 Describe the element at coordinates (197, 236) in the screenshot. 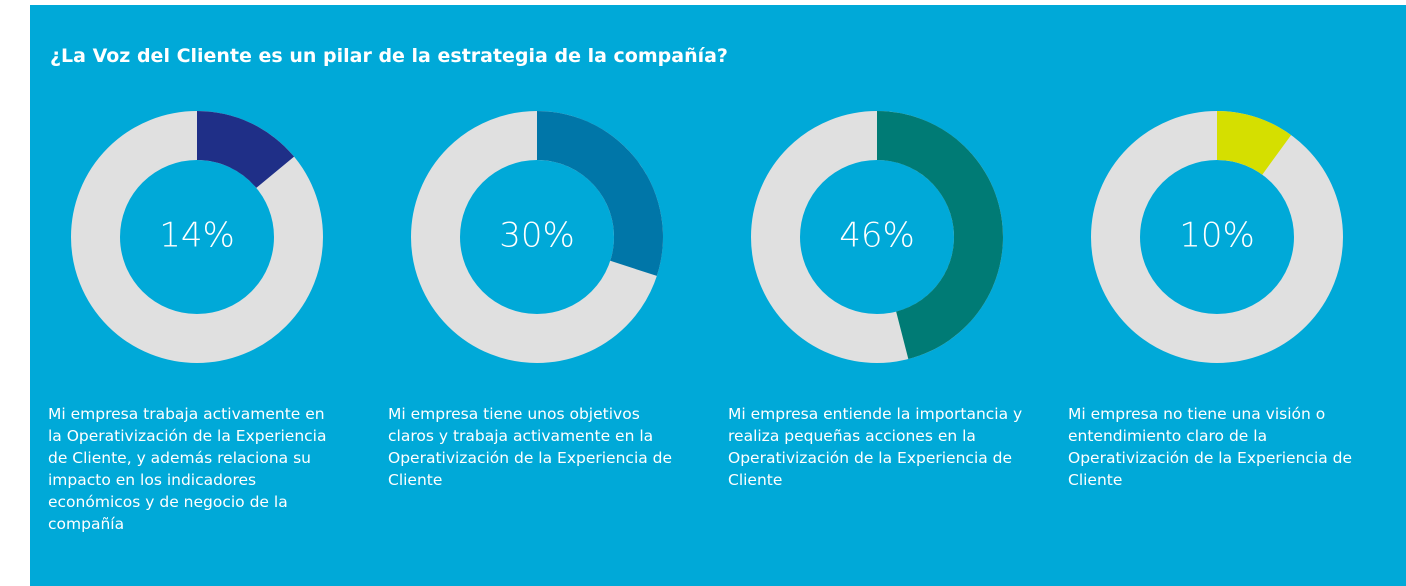

I see `center-label: 14%` at that location.